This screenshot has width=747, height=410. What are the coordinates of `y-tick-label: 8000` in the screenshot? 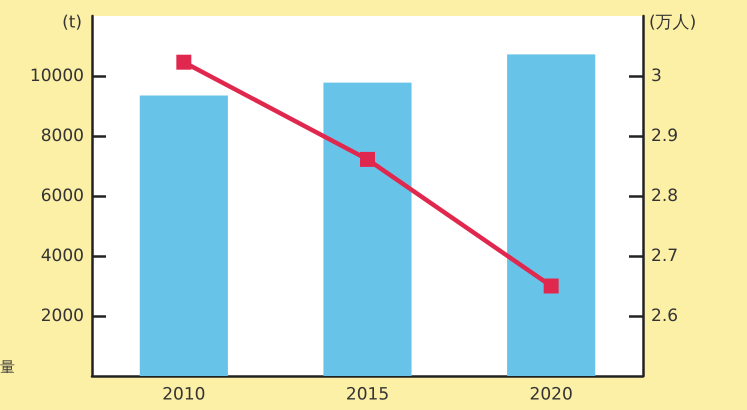 It's located at (62, 136).